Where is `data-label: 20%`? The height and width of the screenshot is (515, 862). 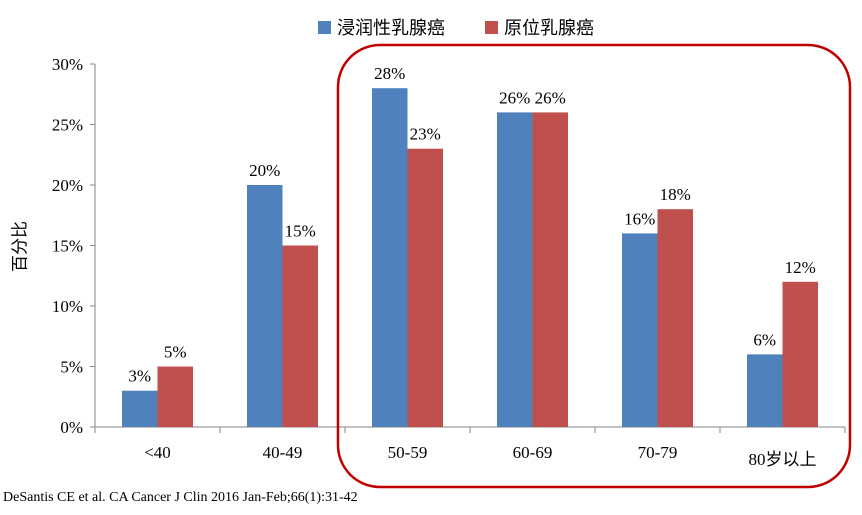 data-label: 20% is located at coordinates (264, 170).